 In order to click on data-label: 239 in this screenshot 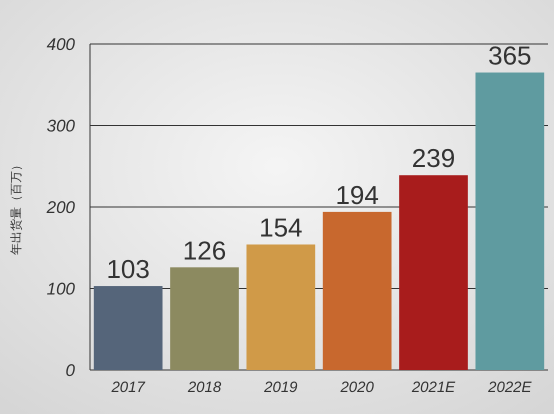, I will do `click(434, 158)`.